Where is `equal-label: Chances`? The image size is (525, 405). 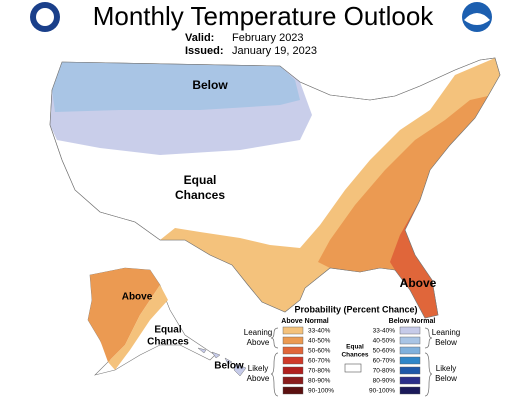 equal-label: Chances is located at coordinates (354, 355).